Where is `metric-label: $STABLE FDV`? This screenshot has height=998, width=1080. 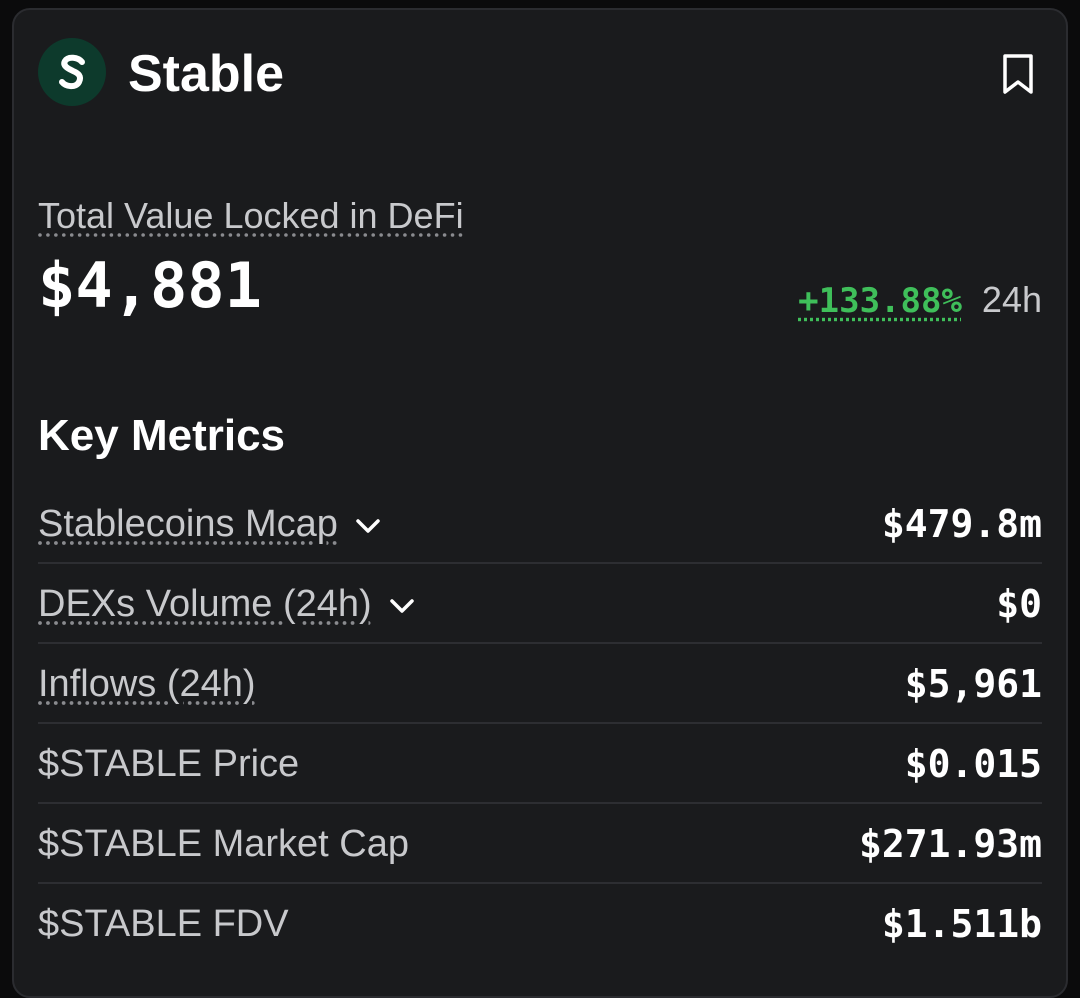
metric-label: $STABLE FDV is located at coordinates (163, 924).